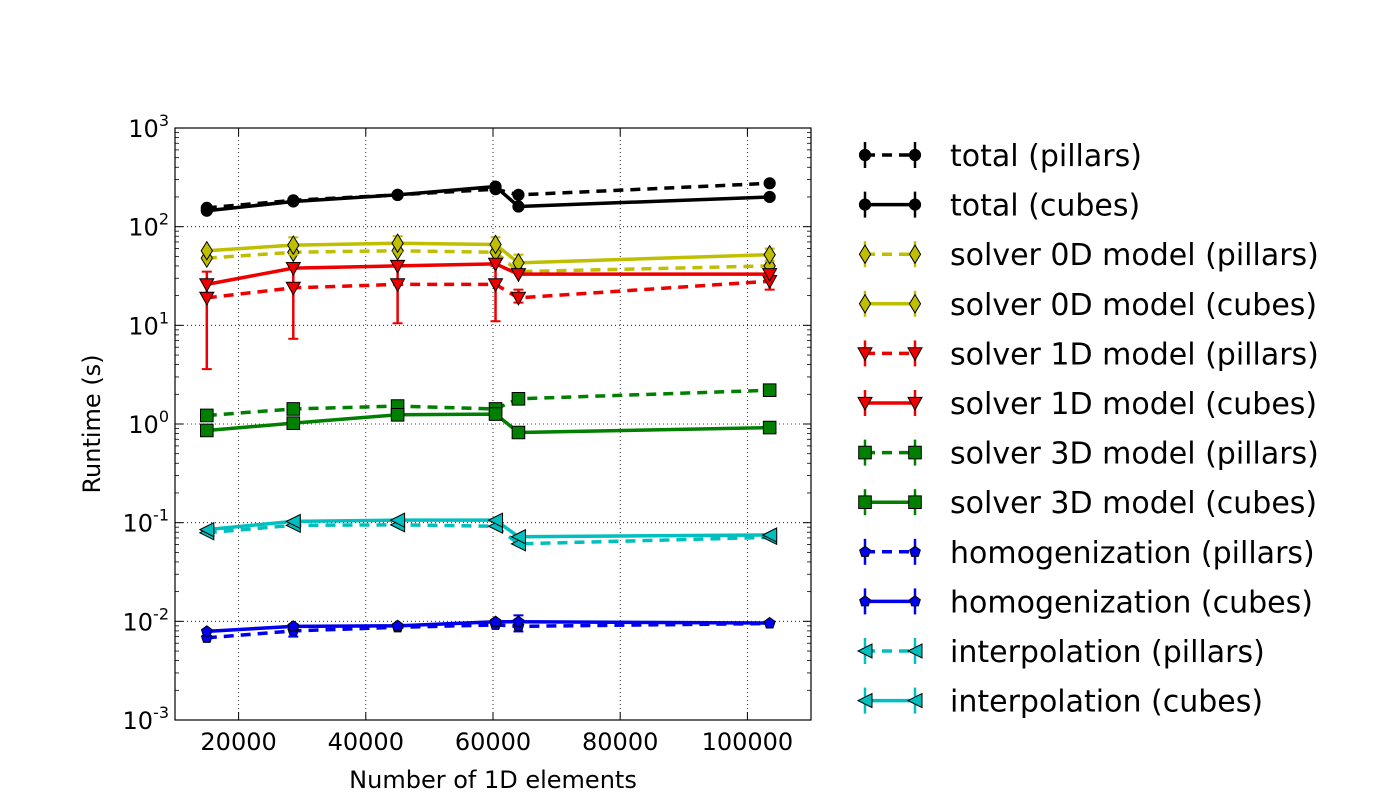 The width and height of the screenshot is (1400, 800). I want to click on y-tick-label: 10⁻³, so click(146, 719).